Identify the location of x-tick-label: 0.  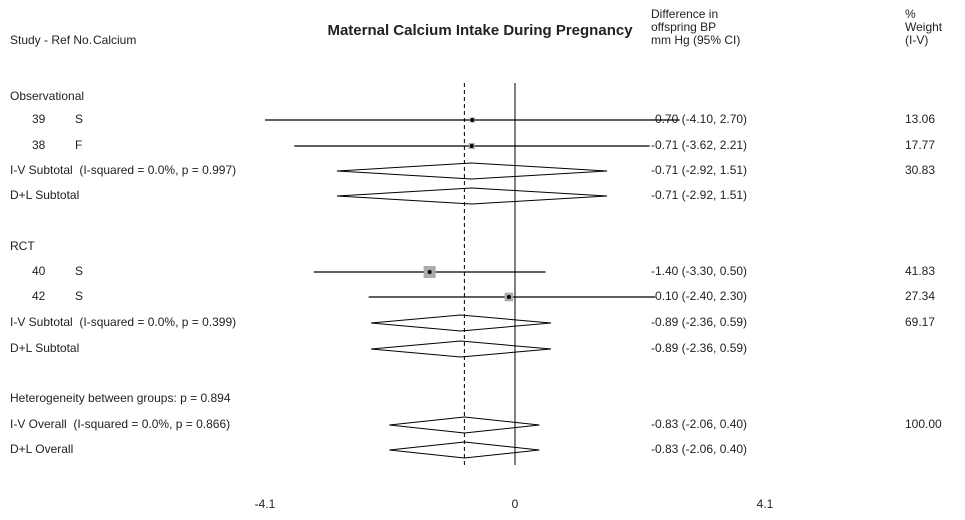
(515, 504).